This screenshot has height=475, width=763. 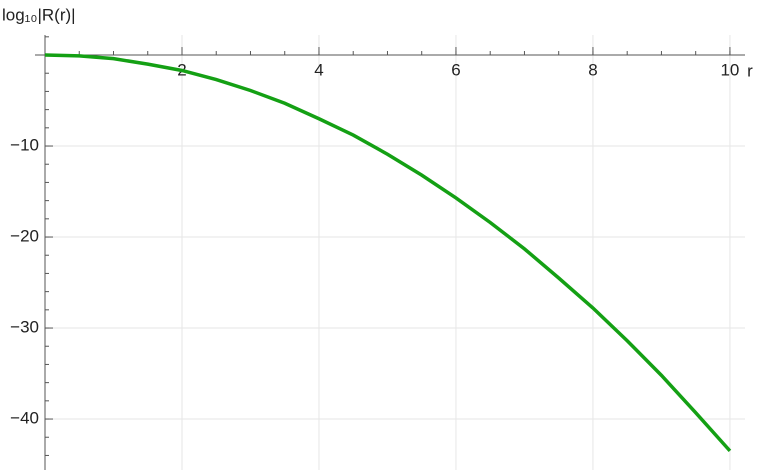 What do you see at coordinates (24, 327) in the screenshot?
I see `y-tick-label: −30` at bounding box center [24, 327].